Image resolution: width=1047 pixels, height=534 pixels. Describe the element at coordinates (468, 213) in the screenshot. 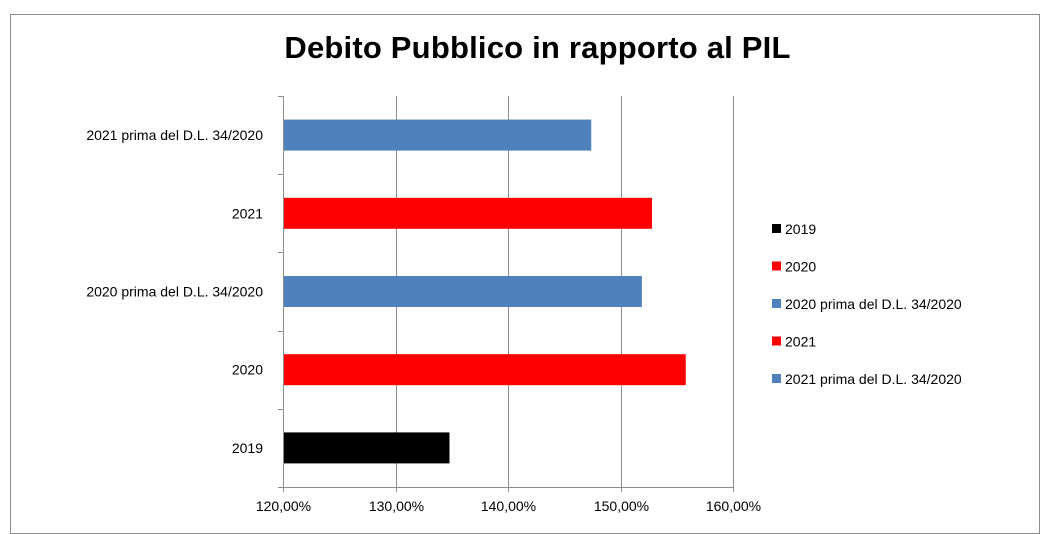

I see `bar-2021` at that location.